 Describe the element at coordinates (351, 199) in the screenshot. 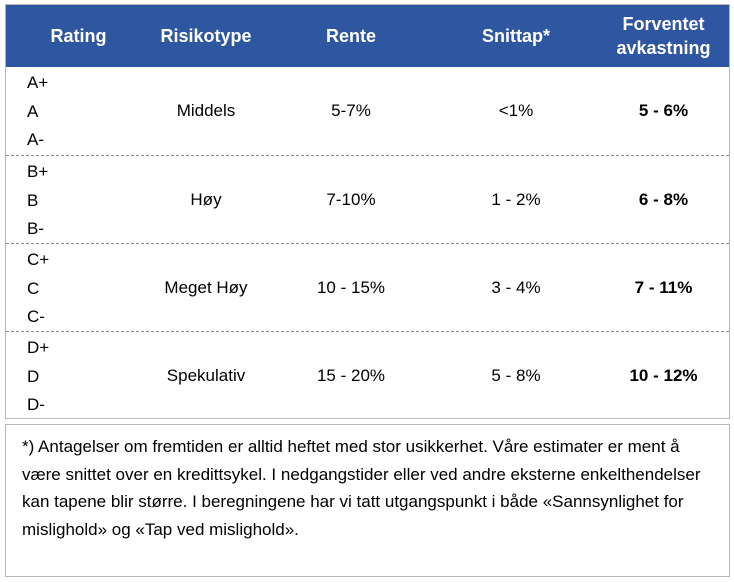

I see `rente-cell: 7-10%` at that location.